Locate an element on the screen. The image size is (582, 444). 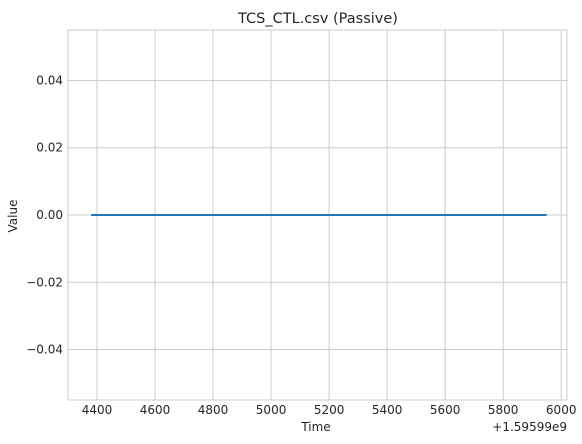
x-tick-label: 5800 is located at coordinates (503, 410).